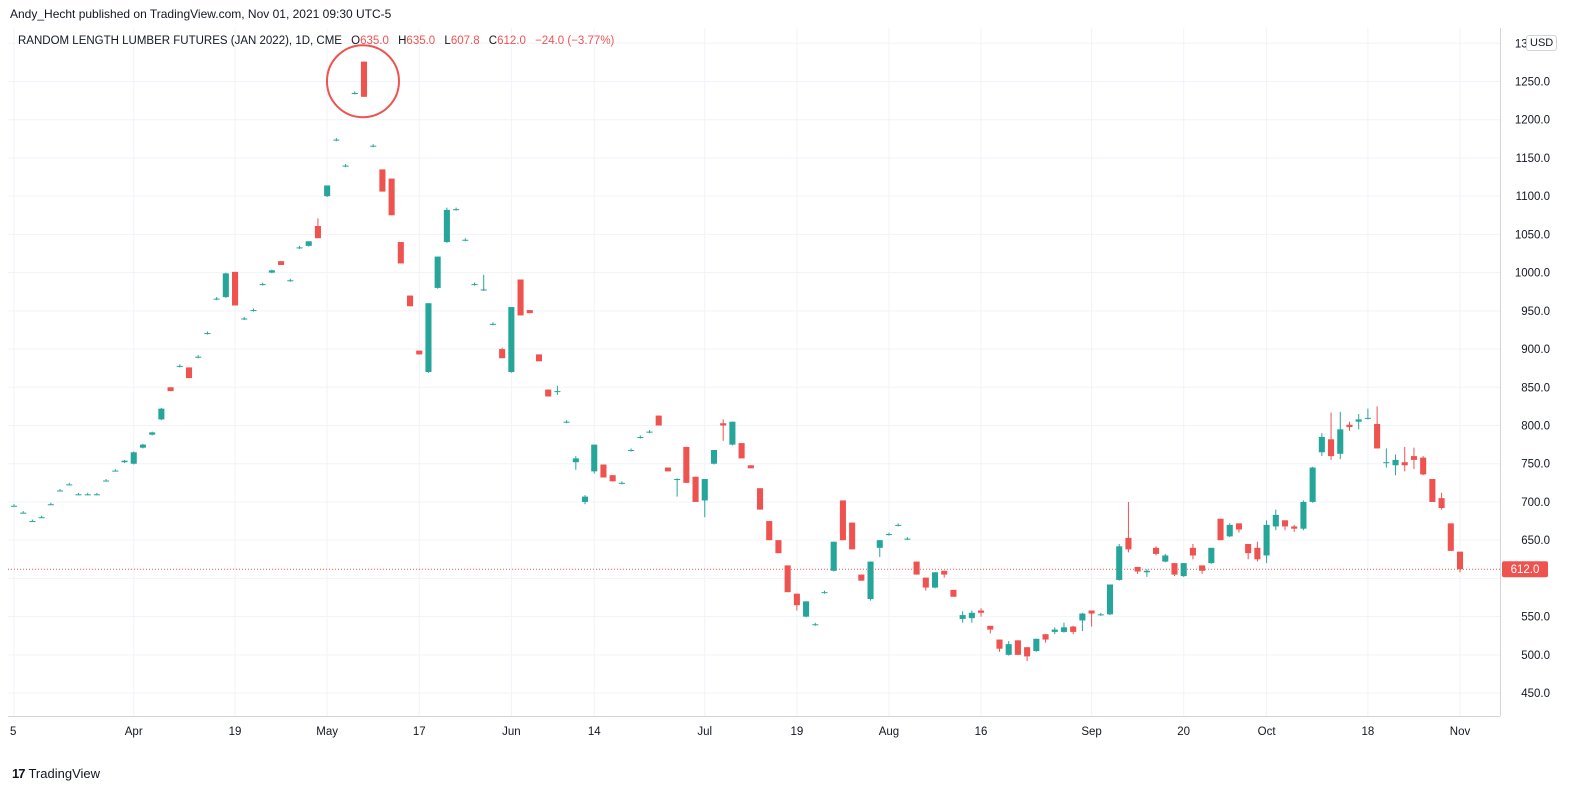  I want to click on open-label: O, so click(356, 41).